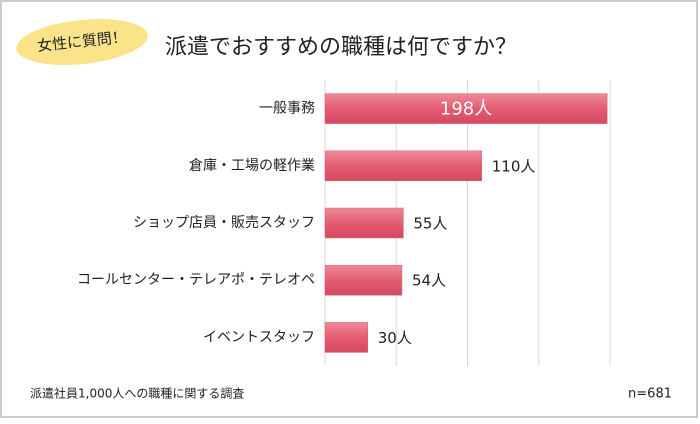  What do you see at coordinates (252, 165) in the screenshot?
I see `y-tick-label: 倉庫・工場の軽作業` at bounding box center [252, 165].